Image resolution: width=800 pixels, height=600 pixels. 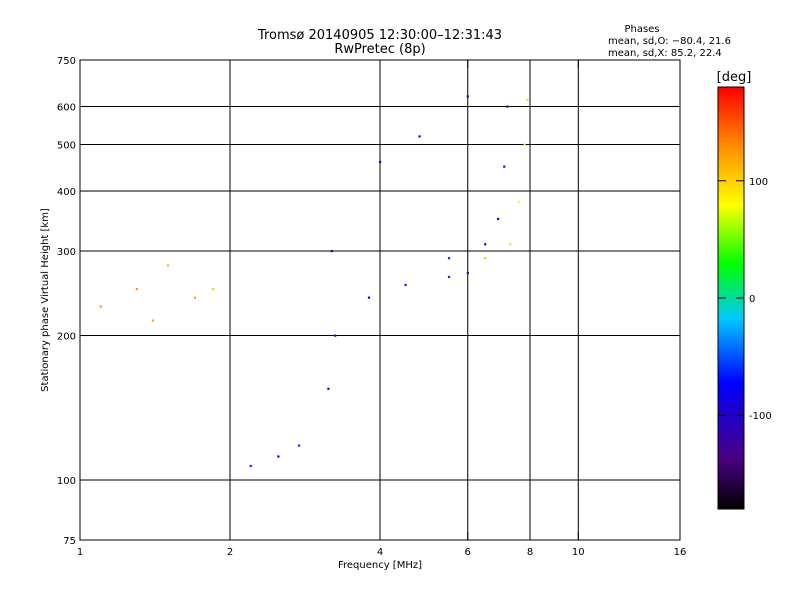 What do you see at coordinates (66, 61) in the screenshot?
I see `y-tick-label: 750` at bounding box center [66, 61].